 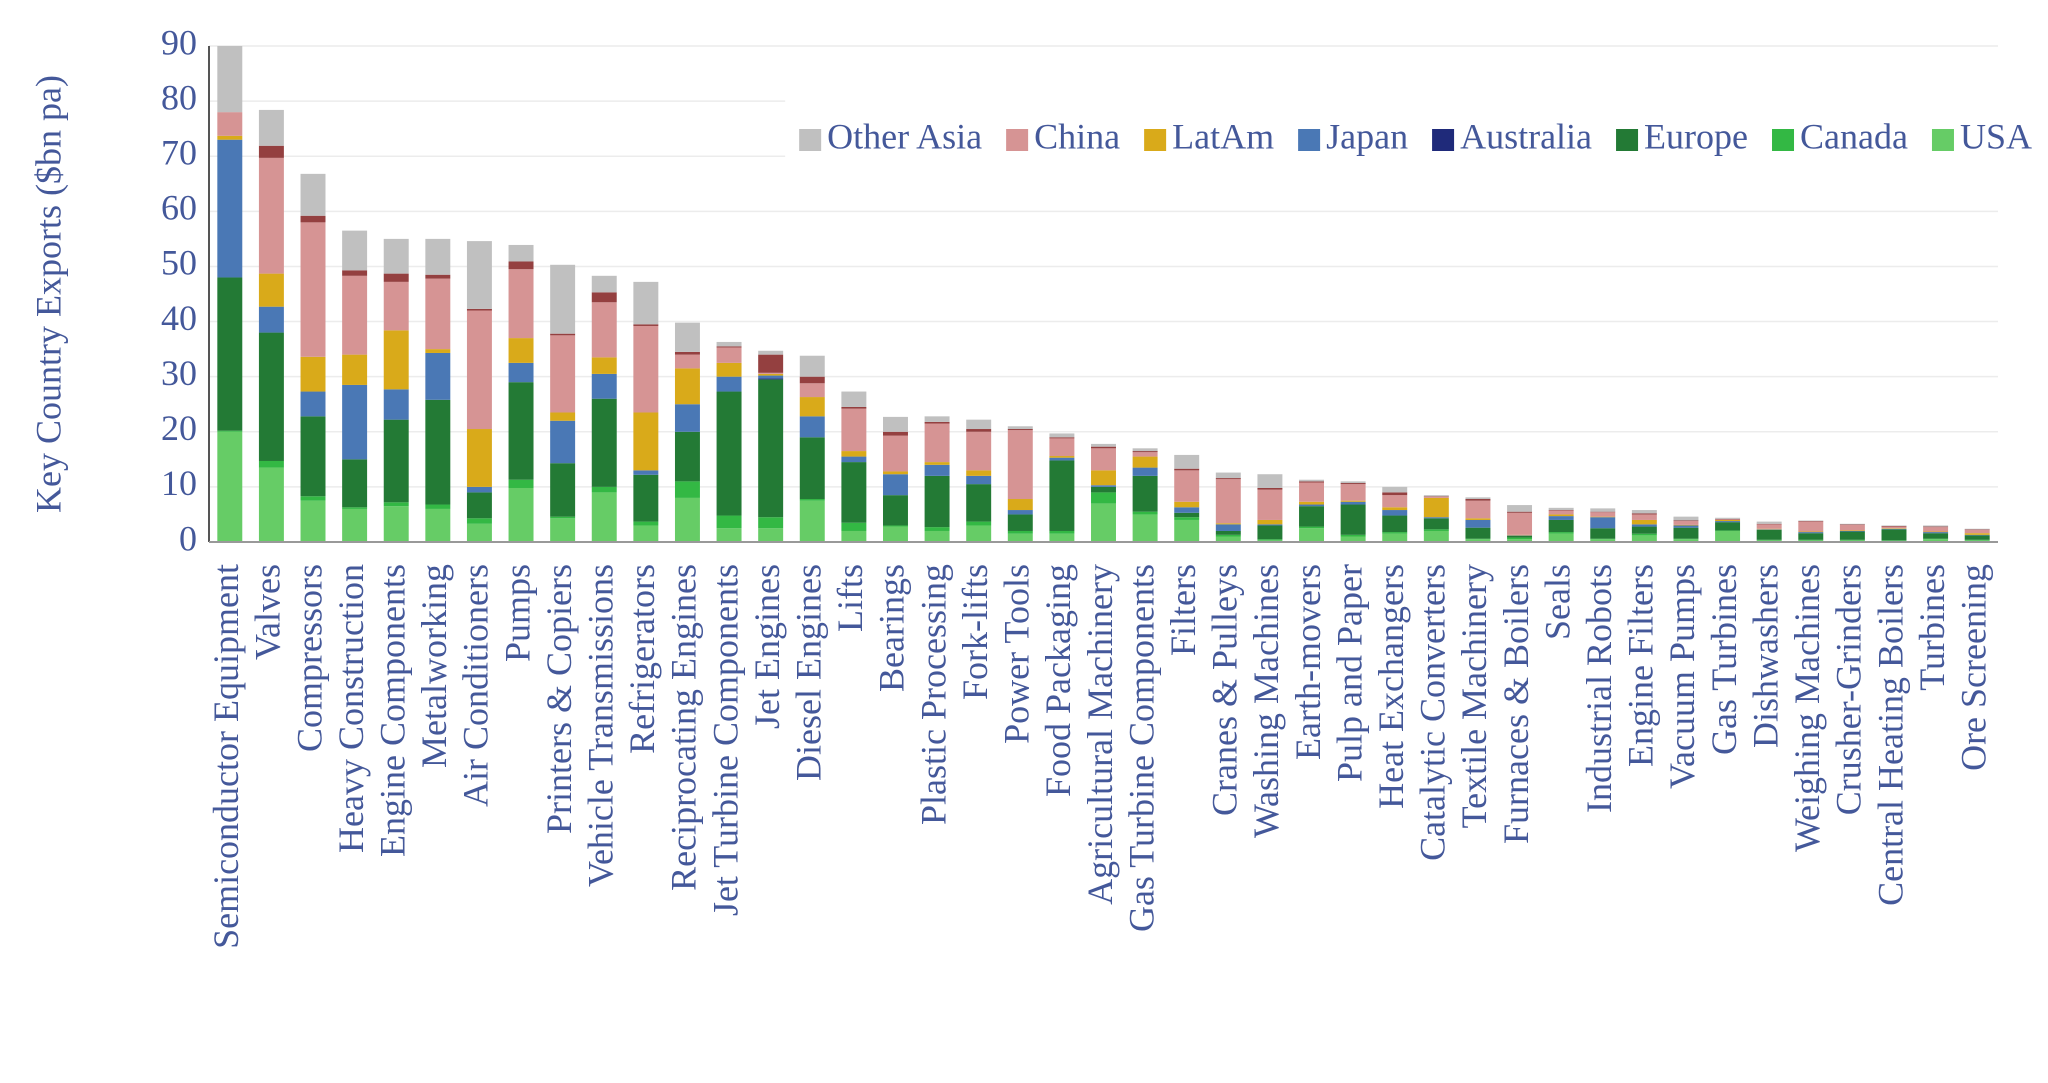 I want to click on x-tick-label: Heat Exchangers, so click(x=1391, y=686).